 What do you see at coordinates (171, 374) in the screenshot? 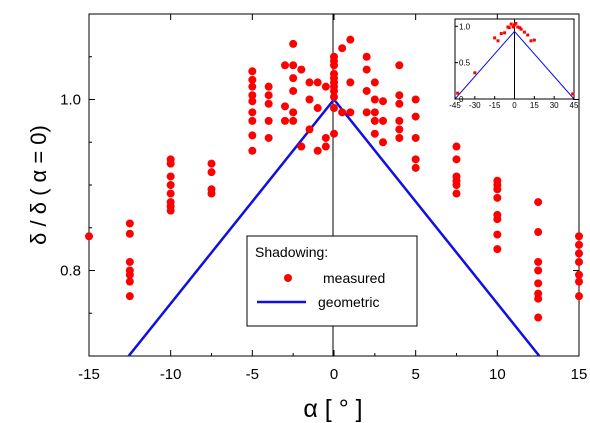
I see `x-tick-label: -10` at bounding box center [171, 374].